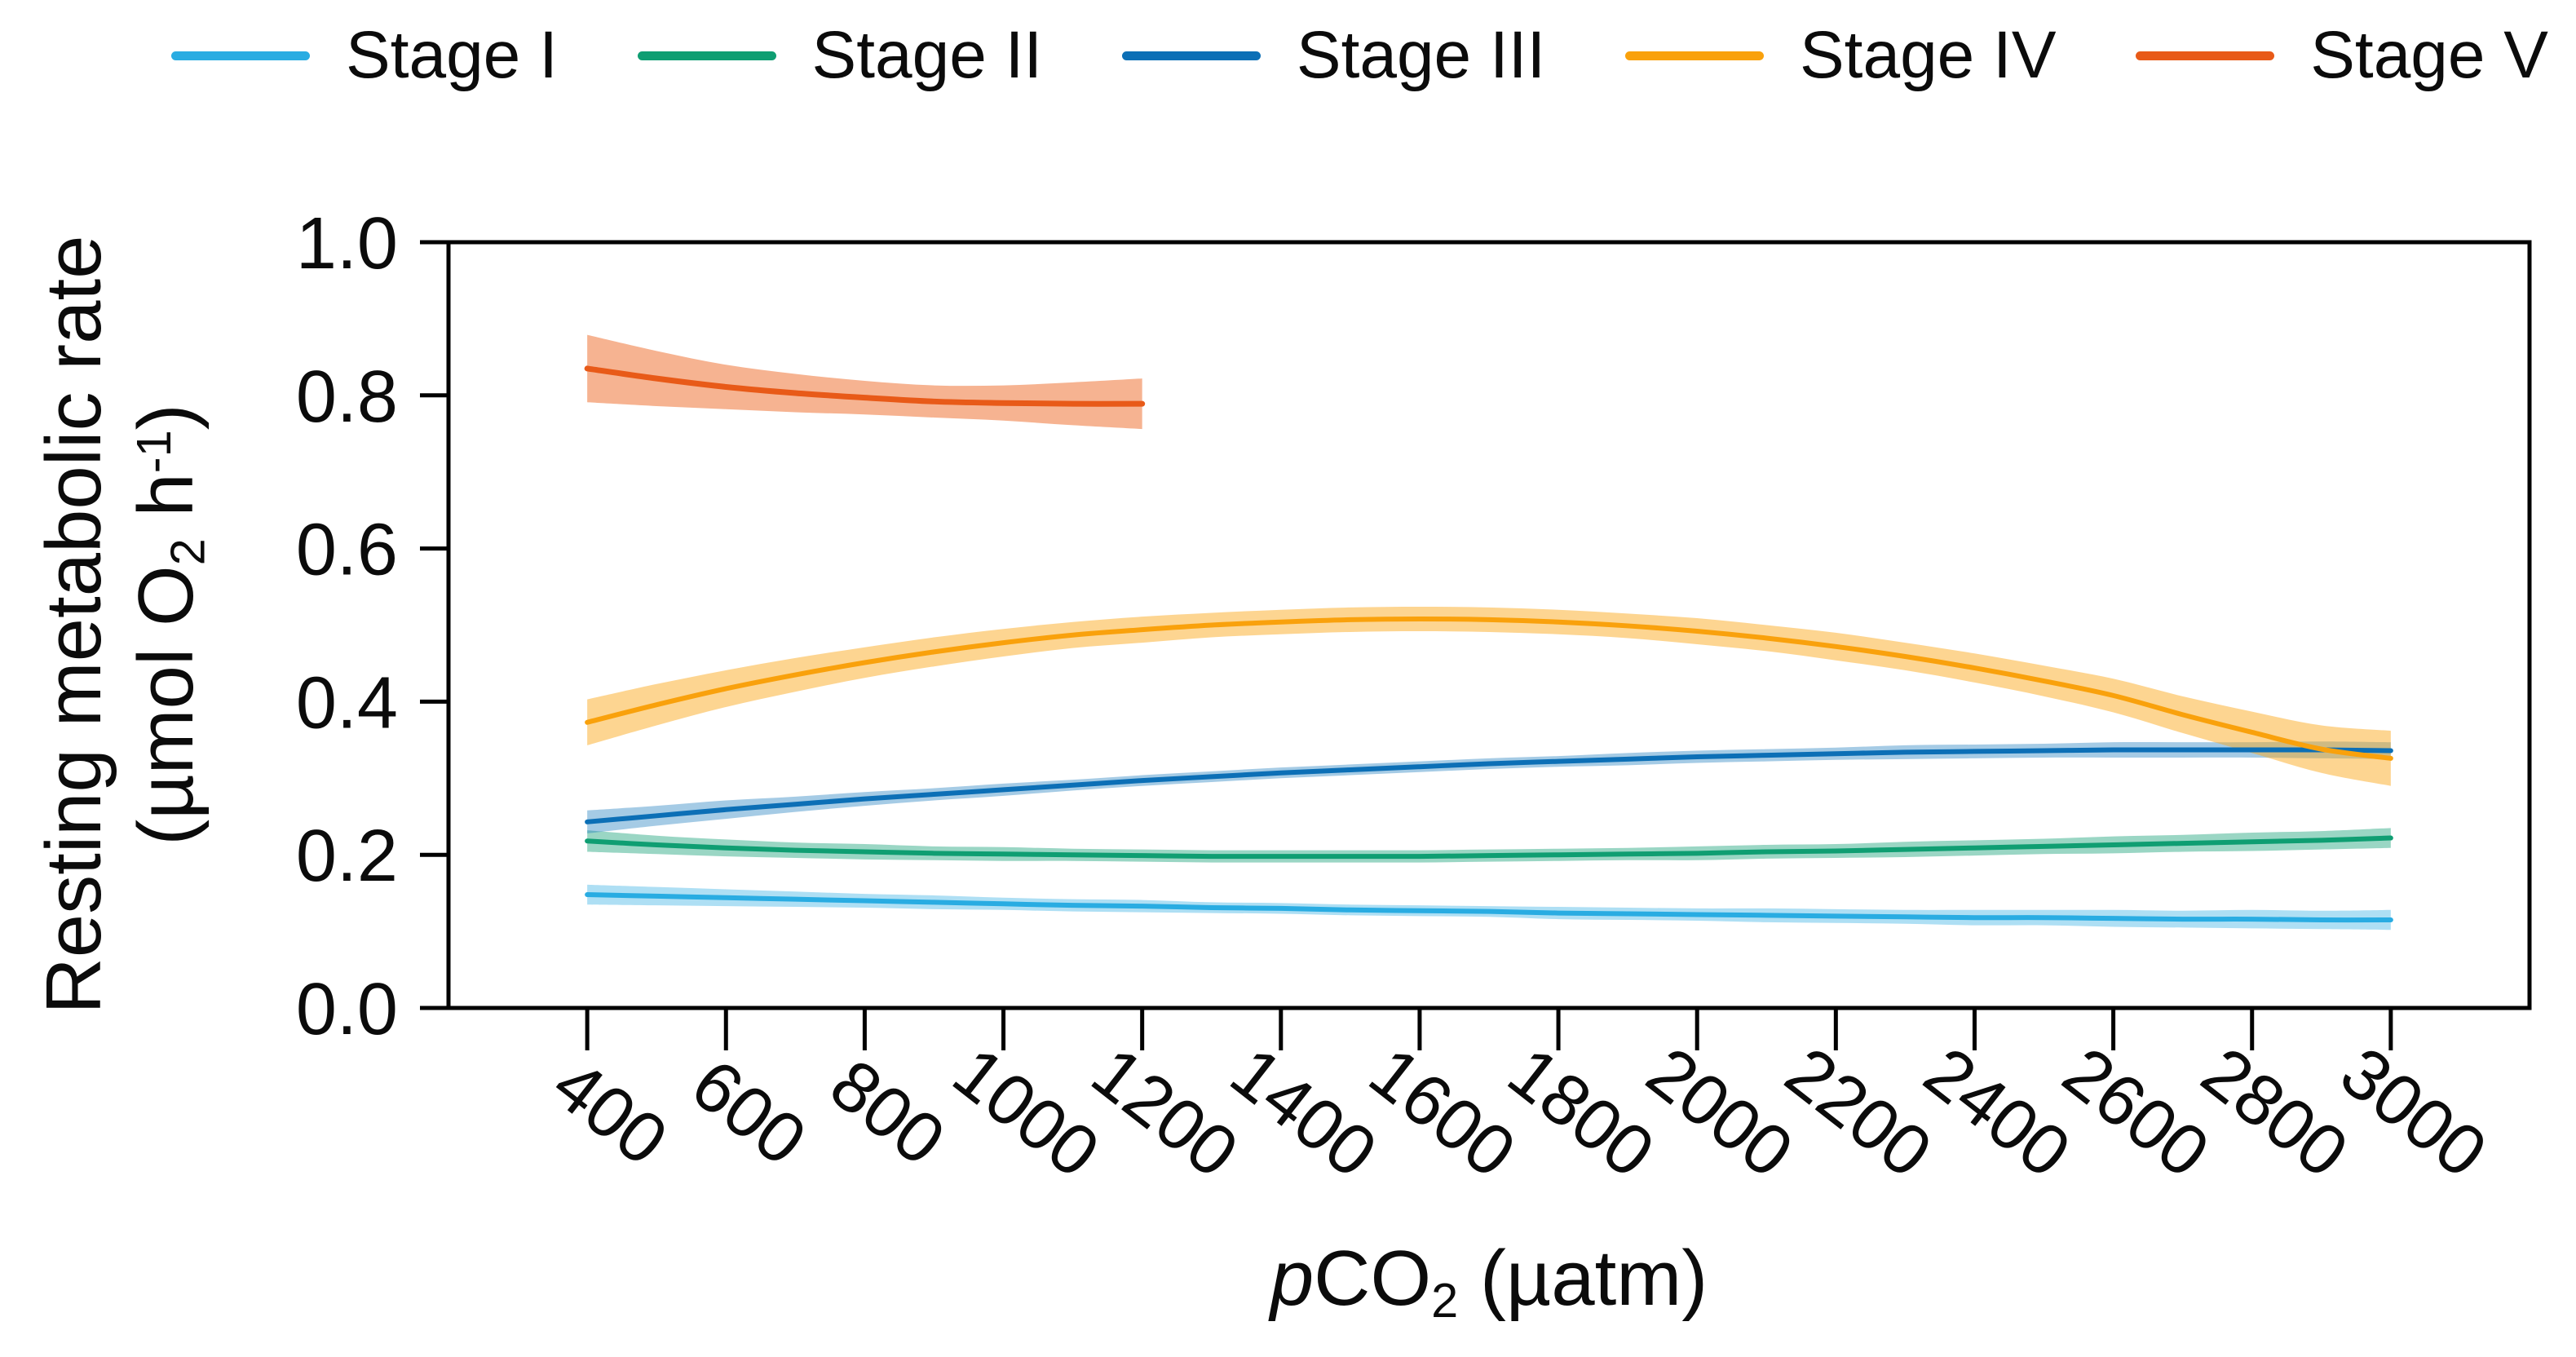 The image size is (2576, 1357). Describe the element at coordinates (2136, 1112) in the screenshot. I see `x-tick-label: 2600` at that location.